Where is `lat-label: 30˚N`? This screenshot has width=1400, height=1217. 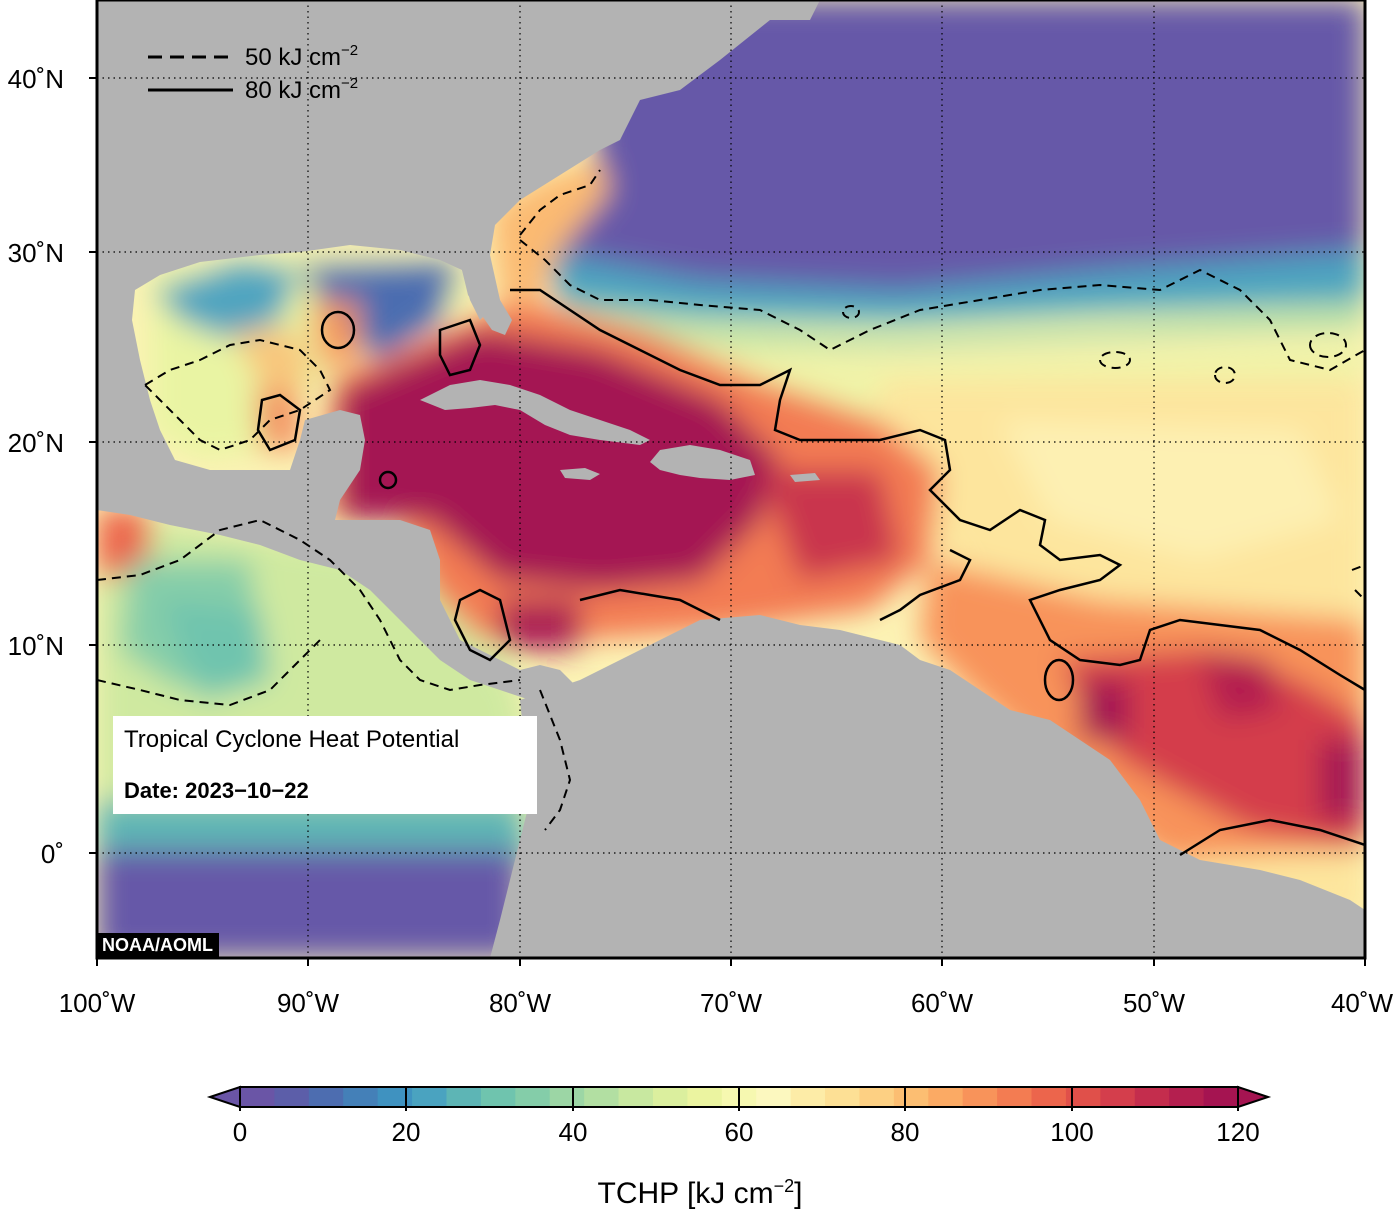 lat-label: 30˚N is located at coordinates (36, 253).